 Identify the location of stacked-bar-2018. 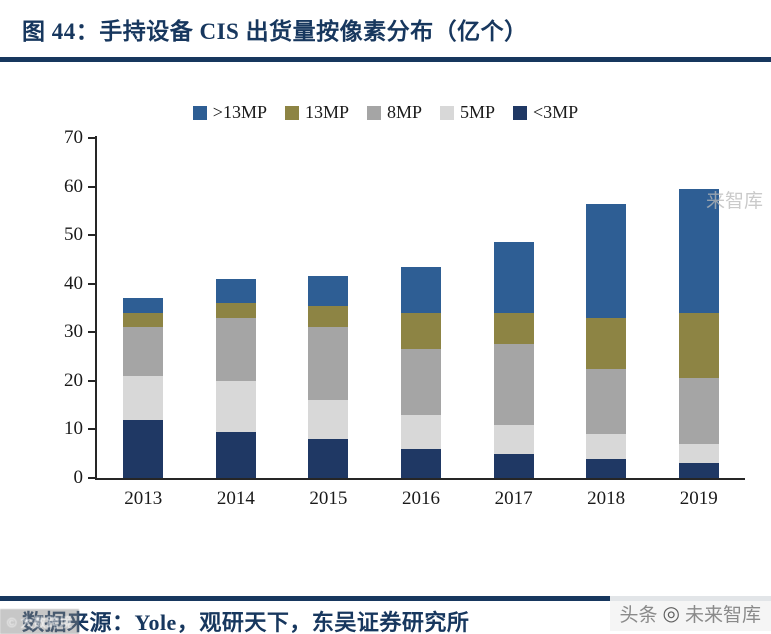
(606, 340).